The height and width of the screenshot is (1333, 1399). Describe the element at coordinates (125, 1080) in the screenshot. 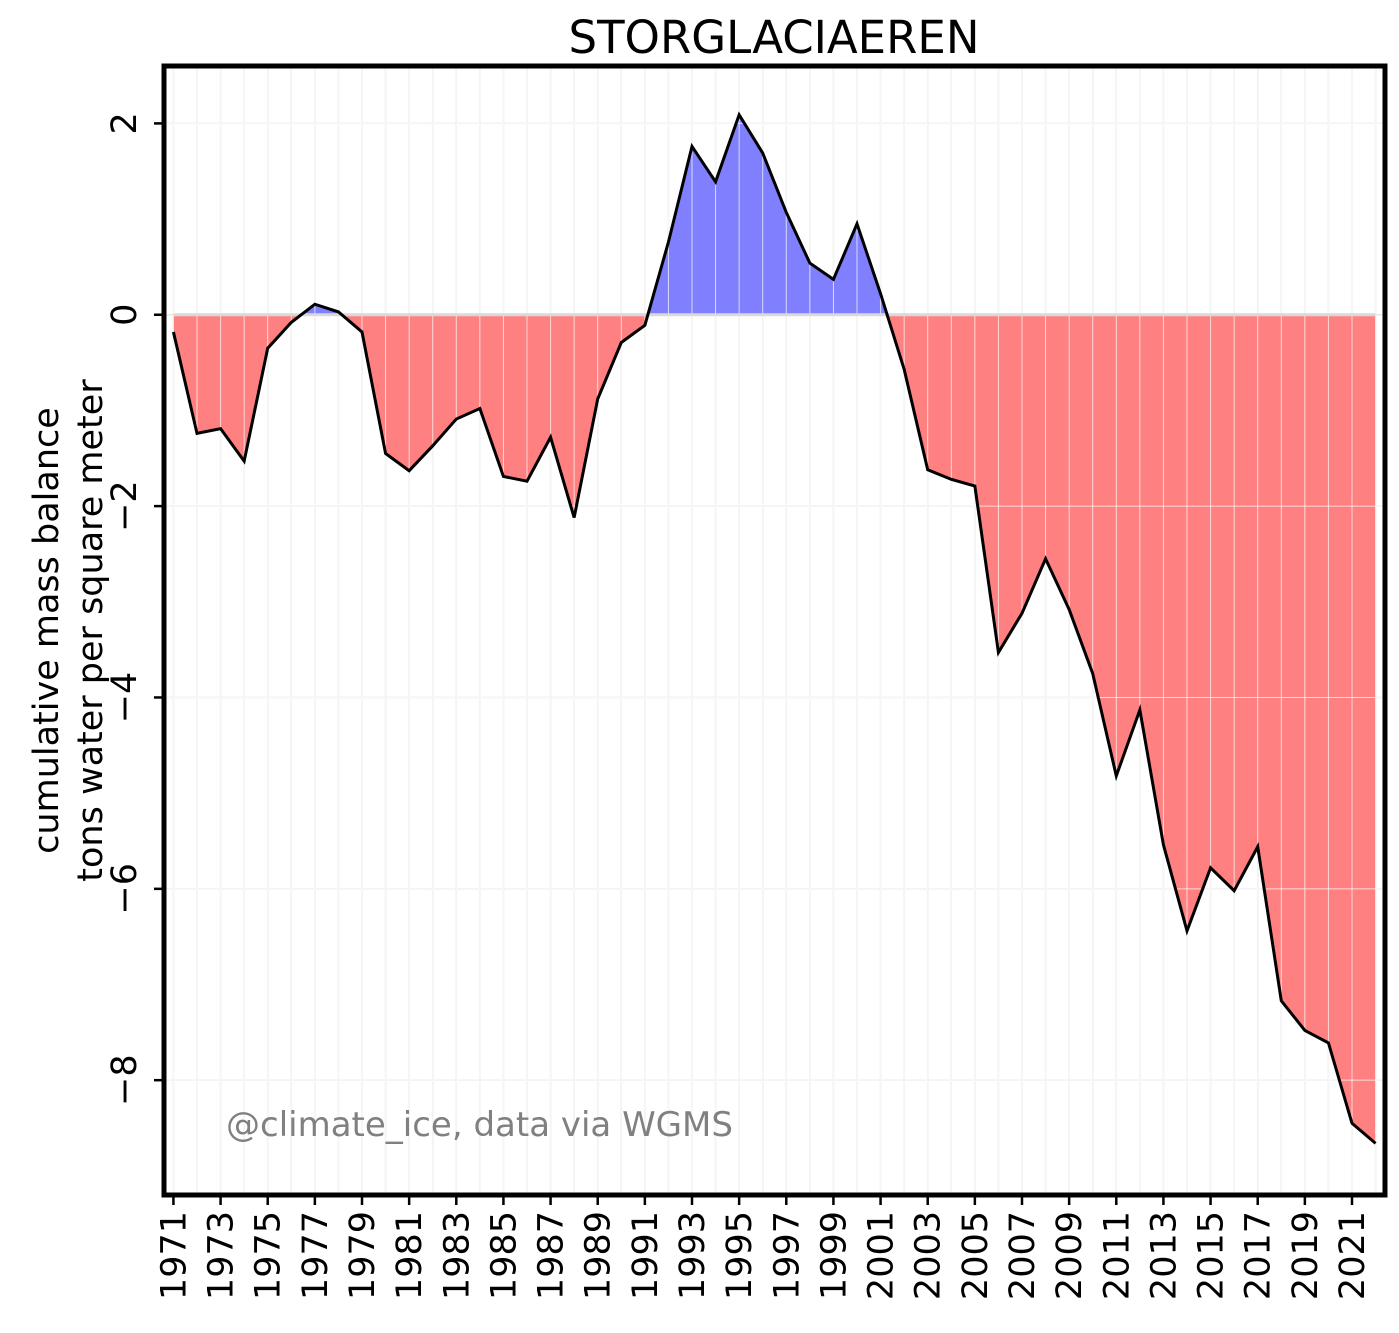

I see `y-tick-label: −8` at that location.